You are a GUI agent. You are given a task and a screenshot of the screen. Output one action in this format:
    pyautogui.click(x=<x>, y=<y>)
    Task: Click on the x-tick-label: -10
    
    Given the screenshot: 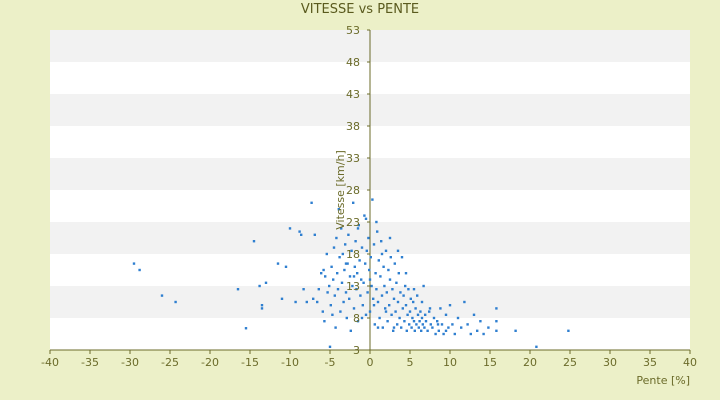 What is the action you would take?
    pyautogui.click(x=290, y=362)
    